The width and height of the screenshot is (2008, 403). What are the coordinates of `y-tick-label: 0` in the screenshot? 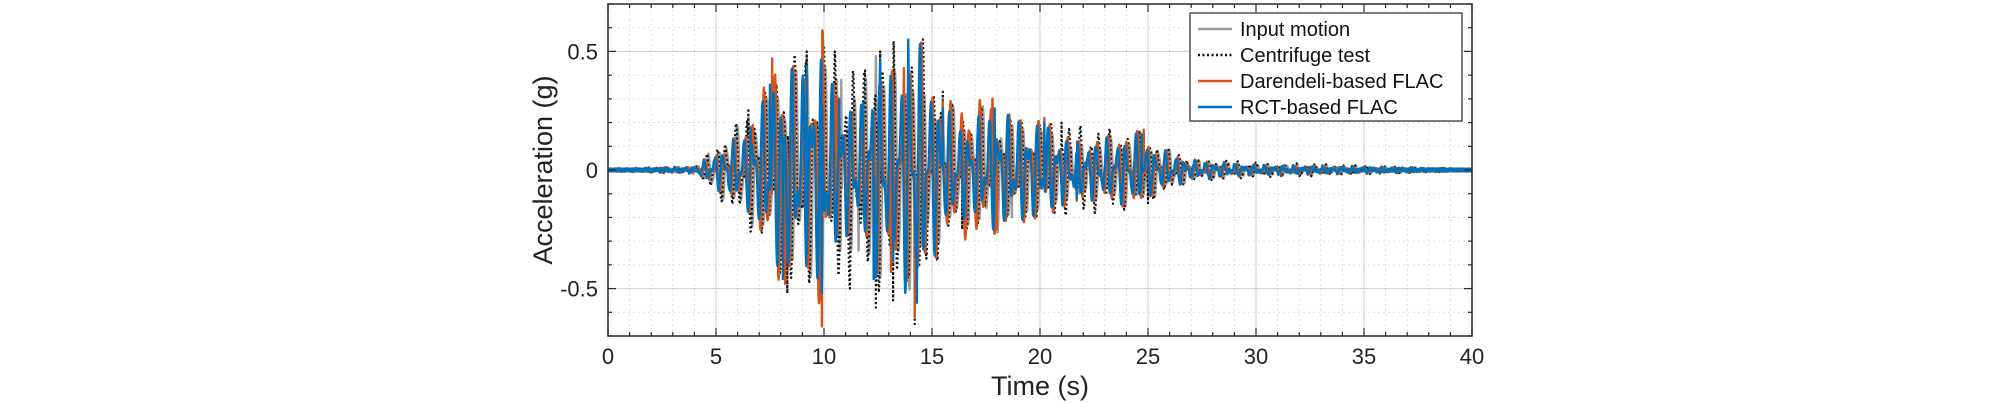 It's located at (592, 170).